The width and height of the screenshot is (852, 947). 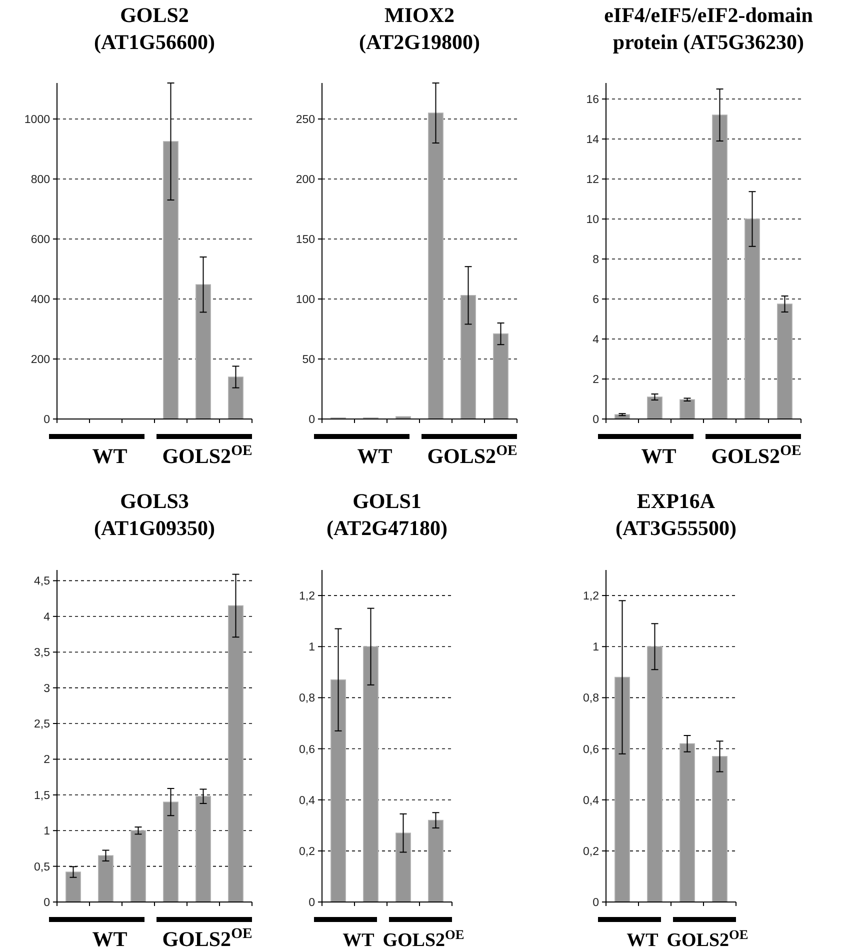 I want to click on y-tick-label: 4,5, so click(x=42, y=582).